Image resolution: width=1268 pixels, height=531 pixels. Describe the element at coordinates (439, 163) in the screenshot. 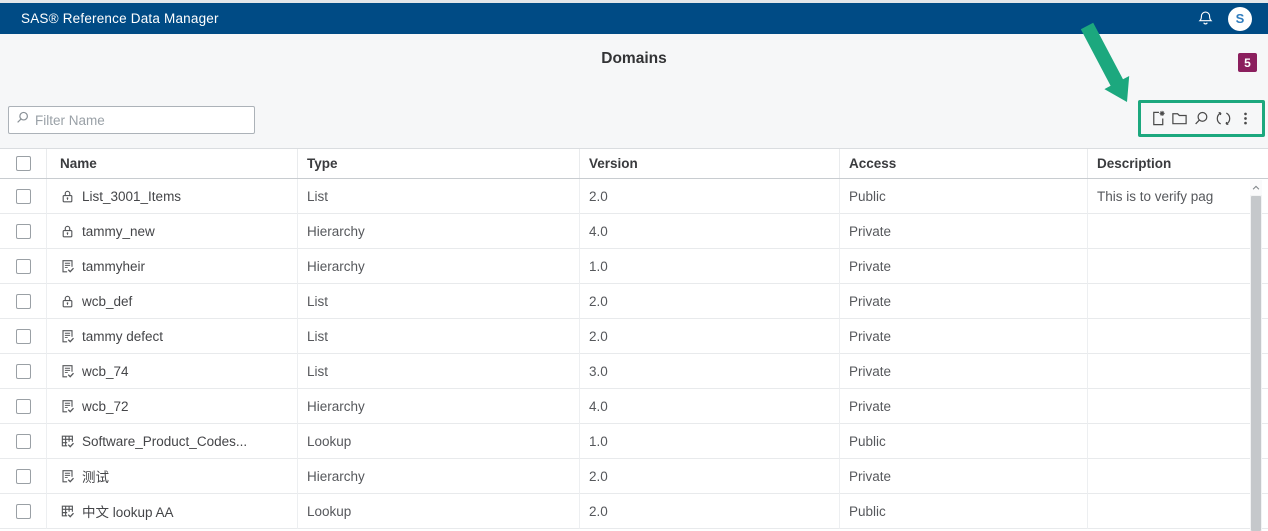

I see `column-header-type: Type` at that location.